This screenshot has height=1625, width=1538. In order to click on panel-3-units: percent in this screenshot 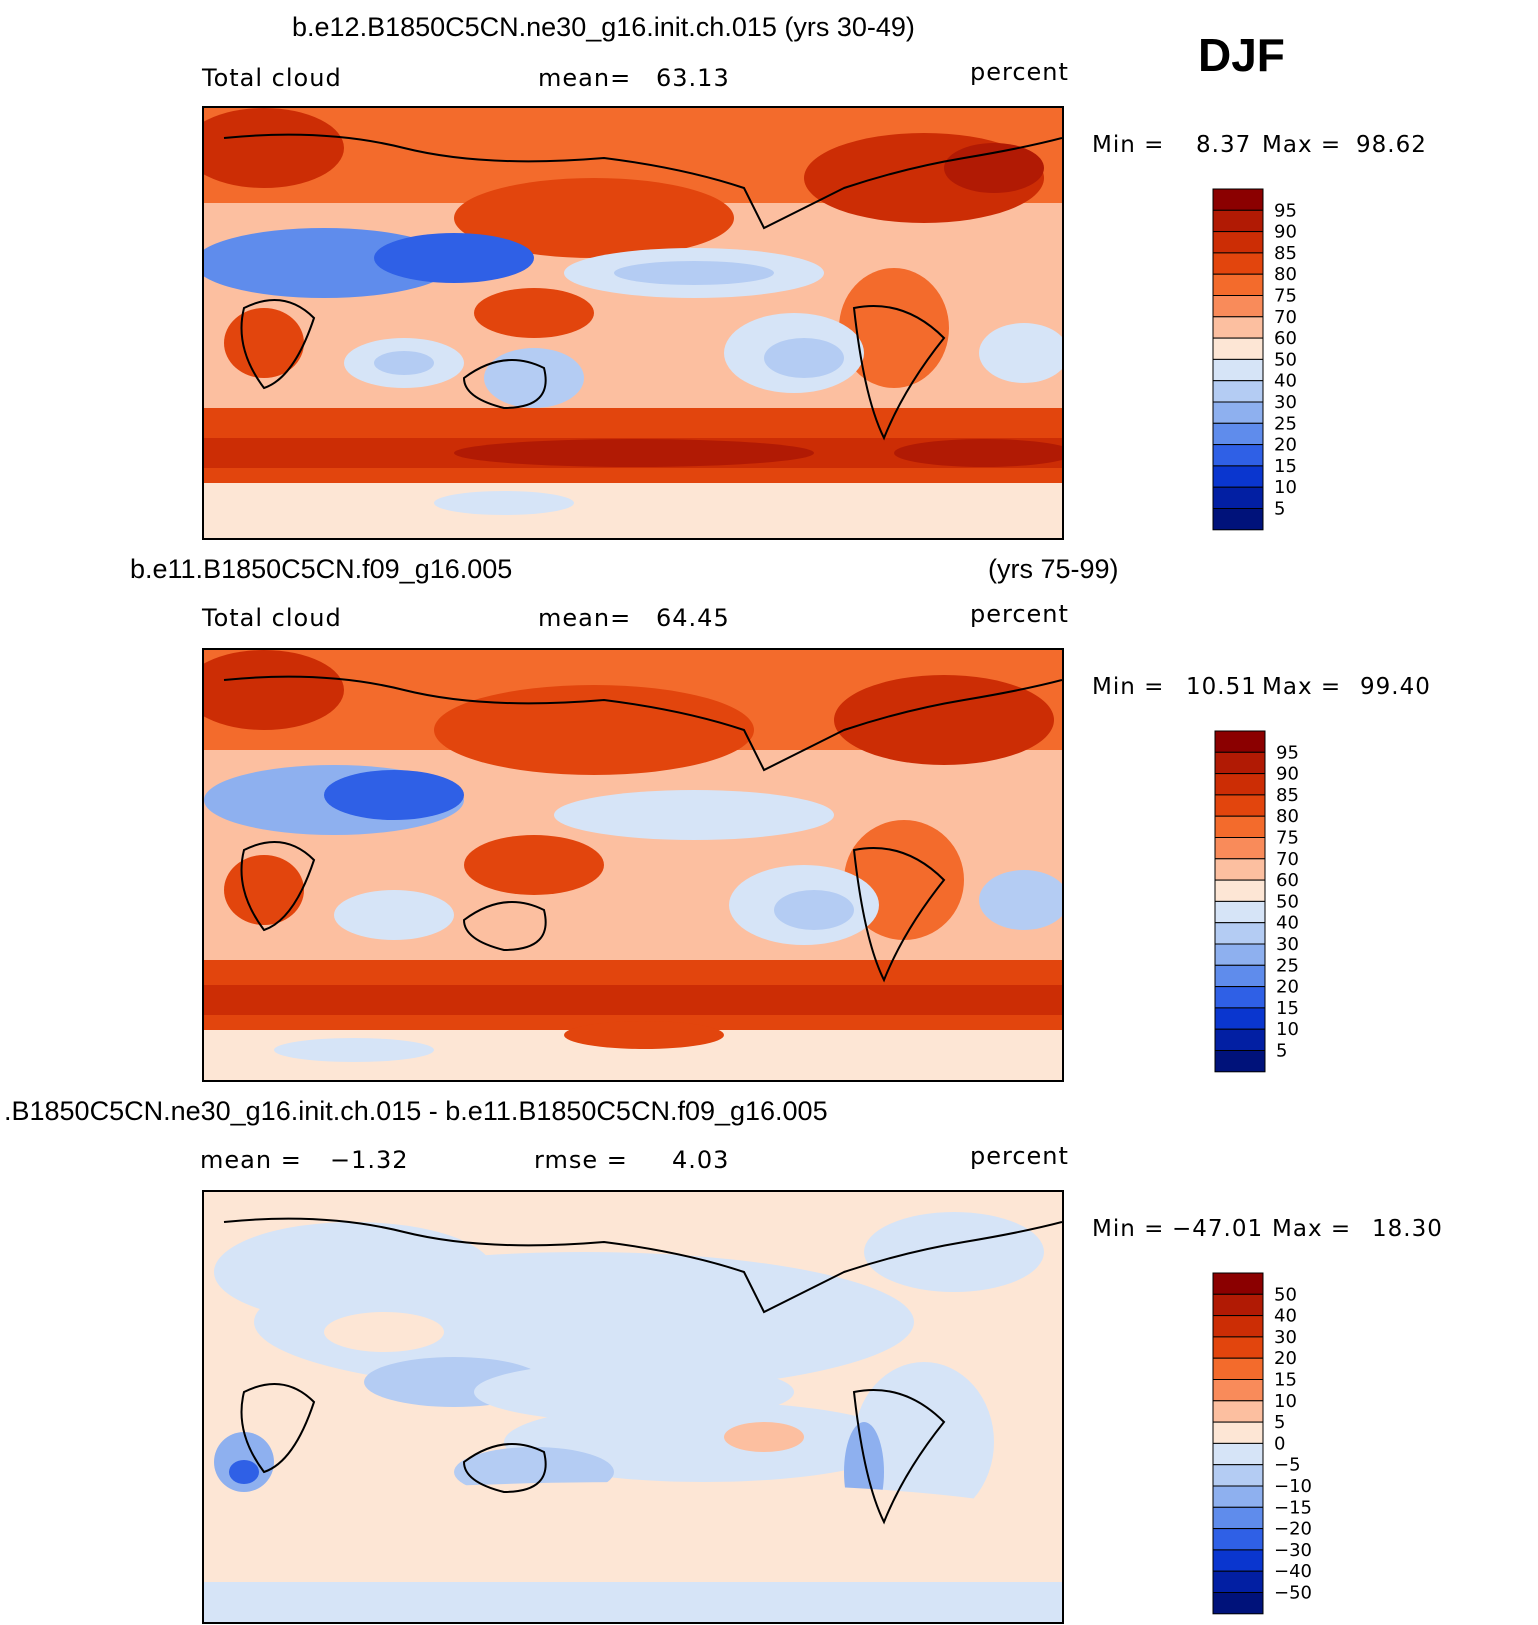, I will do `click(1019, 1156)`.